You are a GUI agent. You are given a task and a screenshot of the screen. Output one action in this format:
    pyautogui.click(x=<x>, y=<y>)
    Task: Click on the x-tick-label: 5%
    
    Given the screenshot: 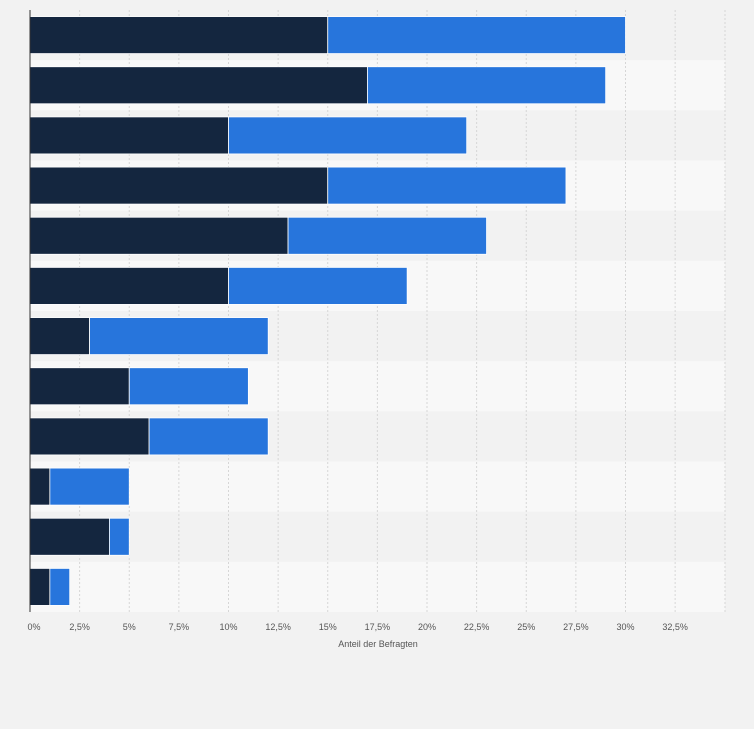 What is the action you would take?
    pyautogui.click(x=129, y=627)
    